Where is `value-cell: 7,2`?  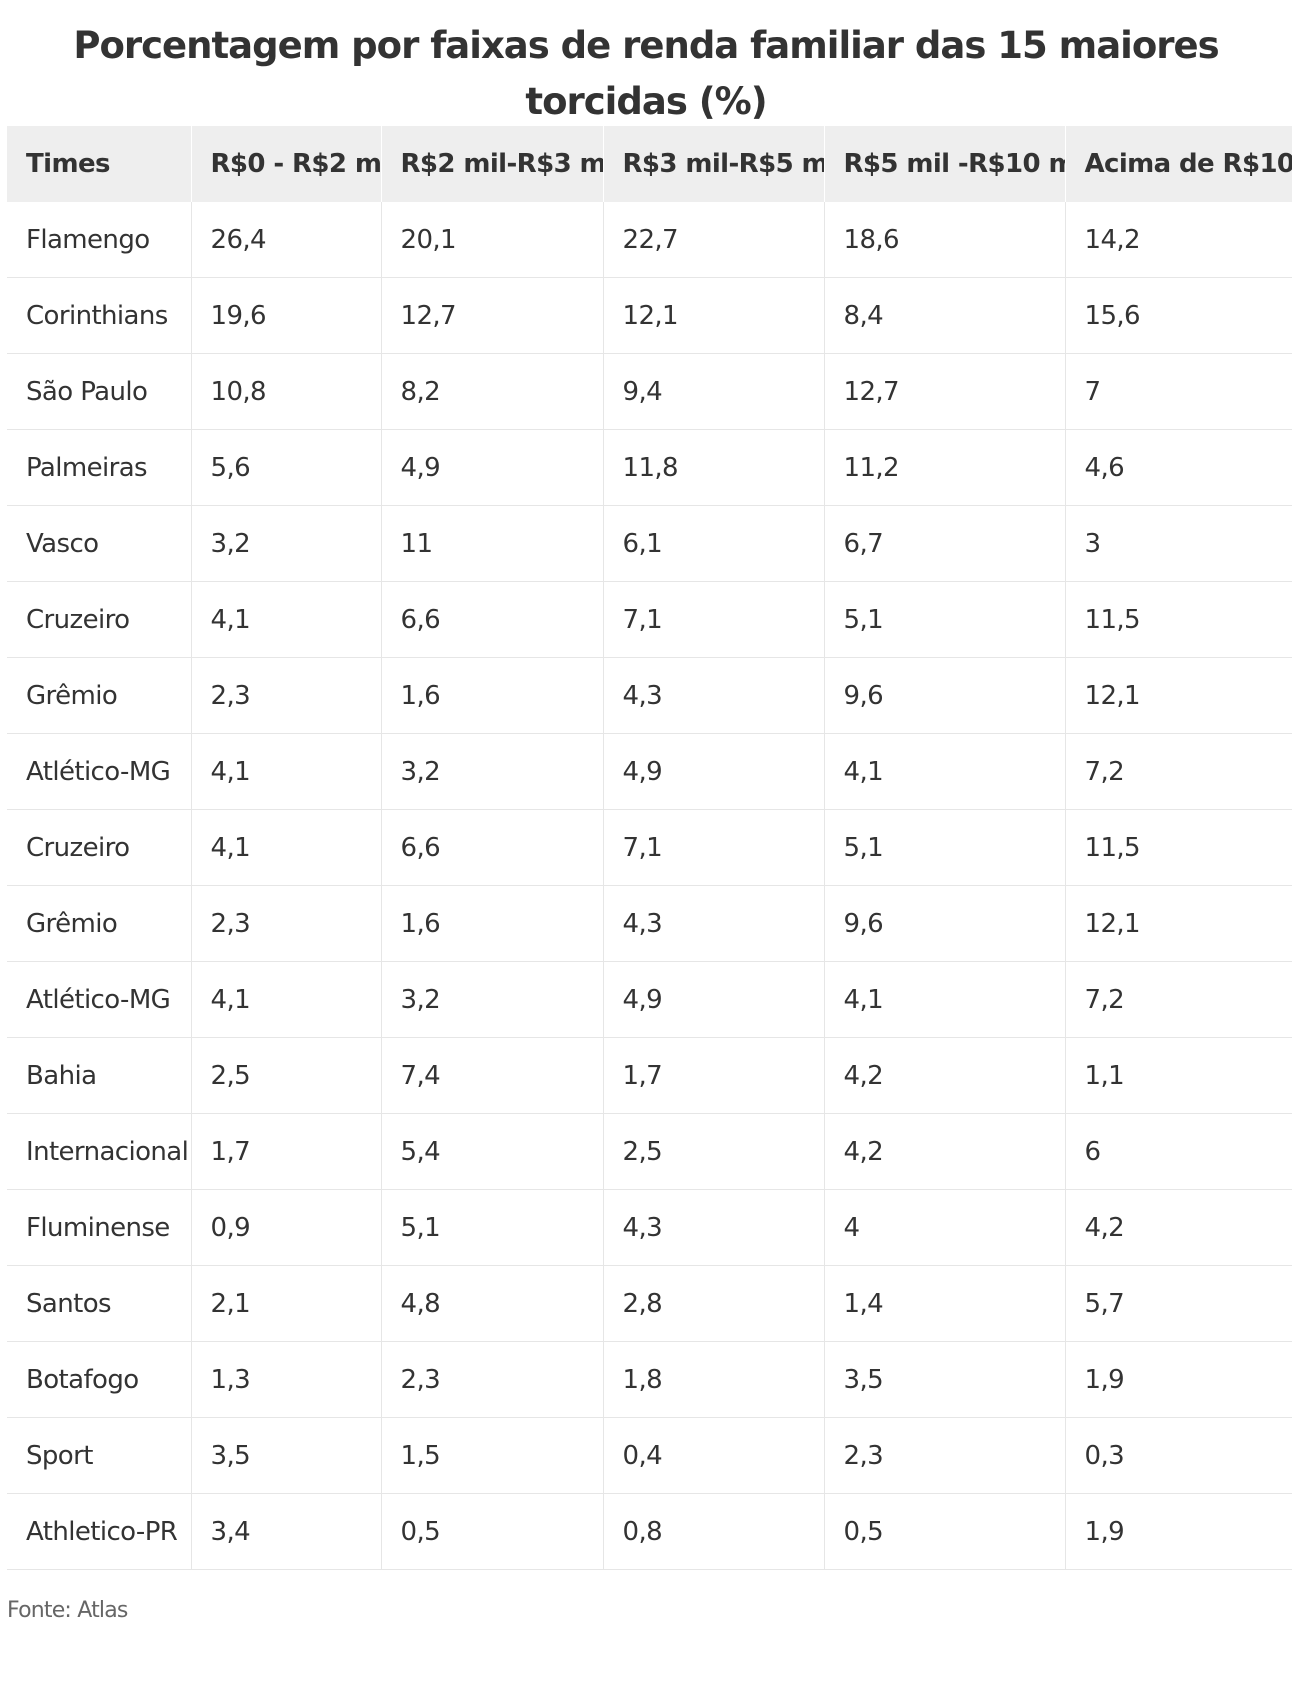
value-cell: 7,2 is located at coordinates (1178, 999).